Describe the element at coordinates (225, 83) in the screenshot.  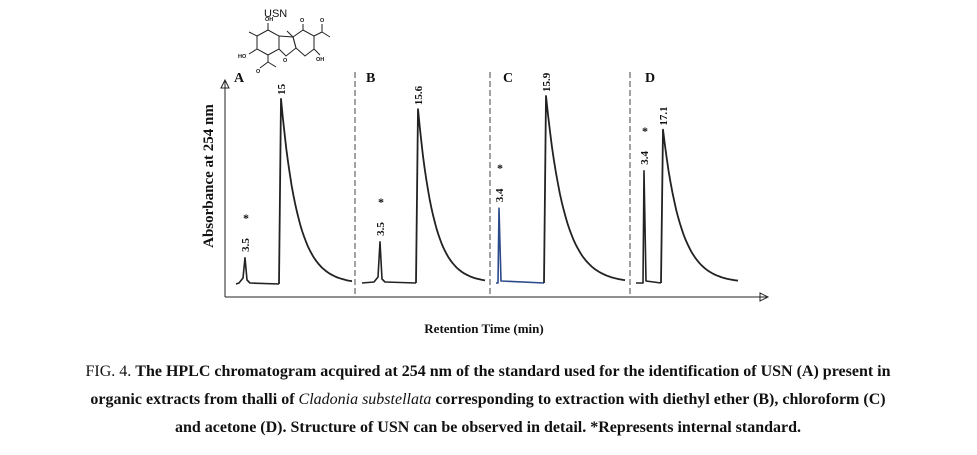
I see `y-axis-arrow` at that location.